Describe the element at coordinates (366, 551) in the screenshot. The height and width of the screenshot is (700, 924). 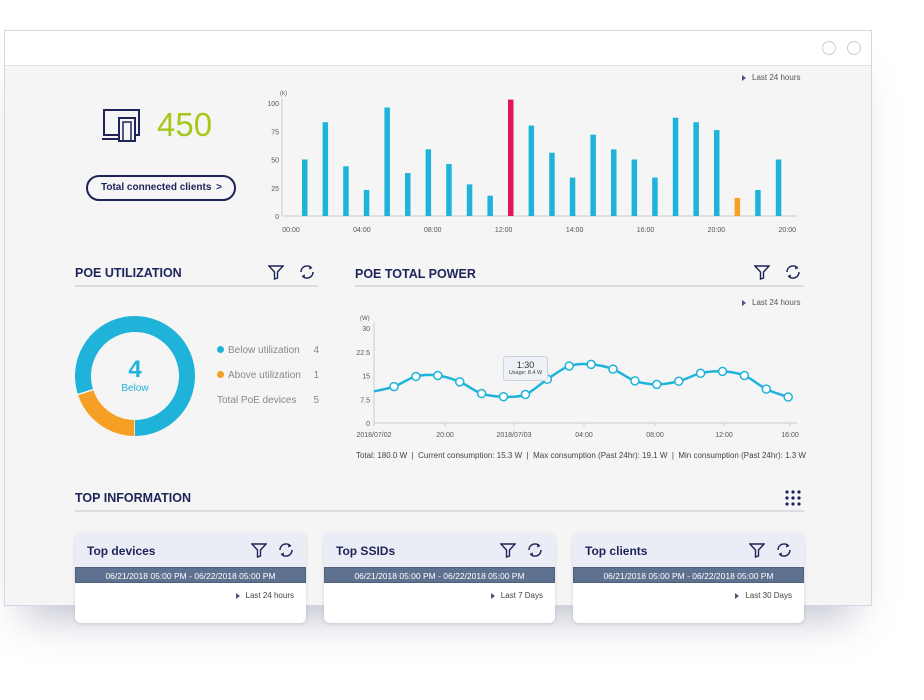
I see `card-title: Top SSIDs` at that location.